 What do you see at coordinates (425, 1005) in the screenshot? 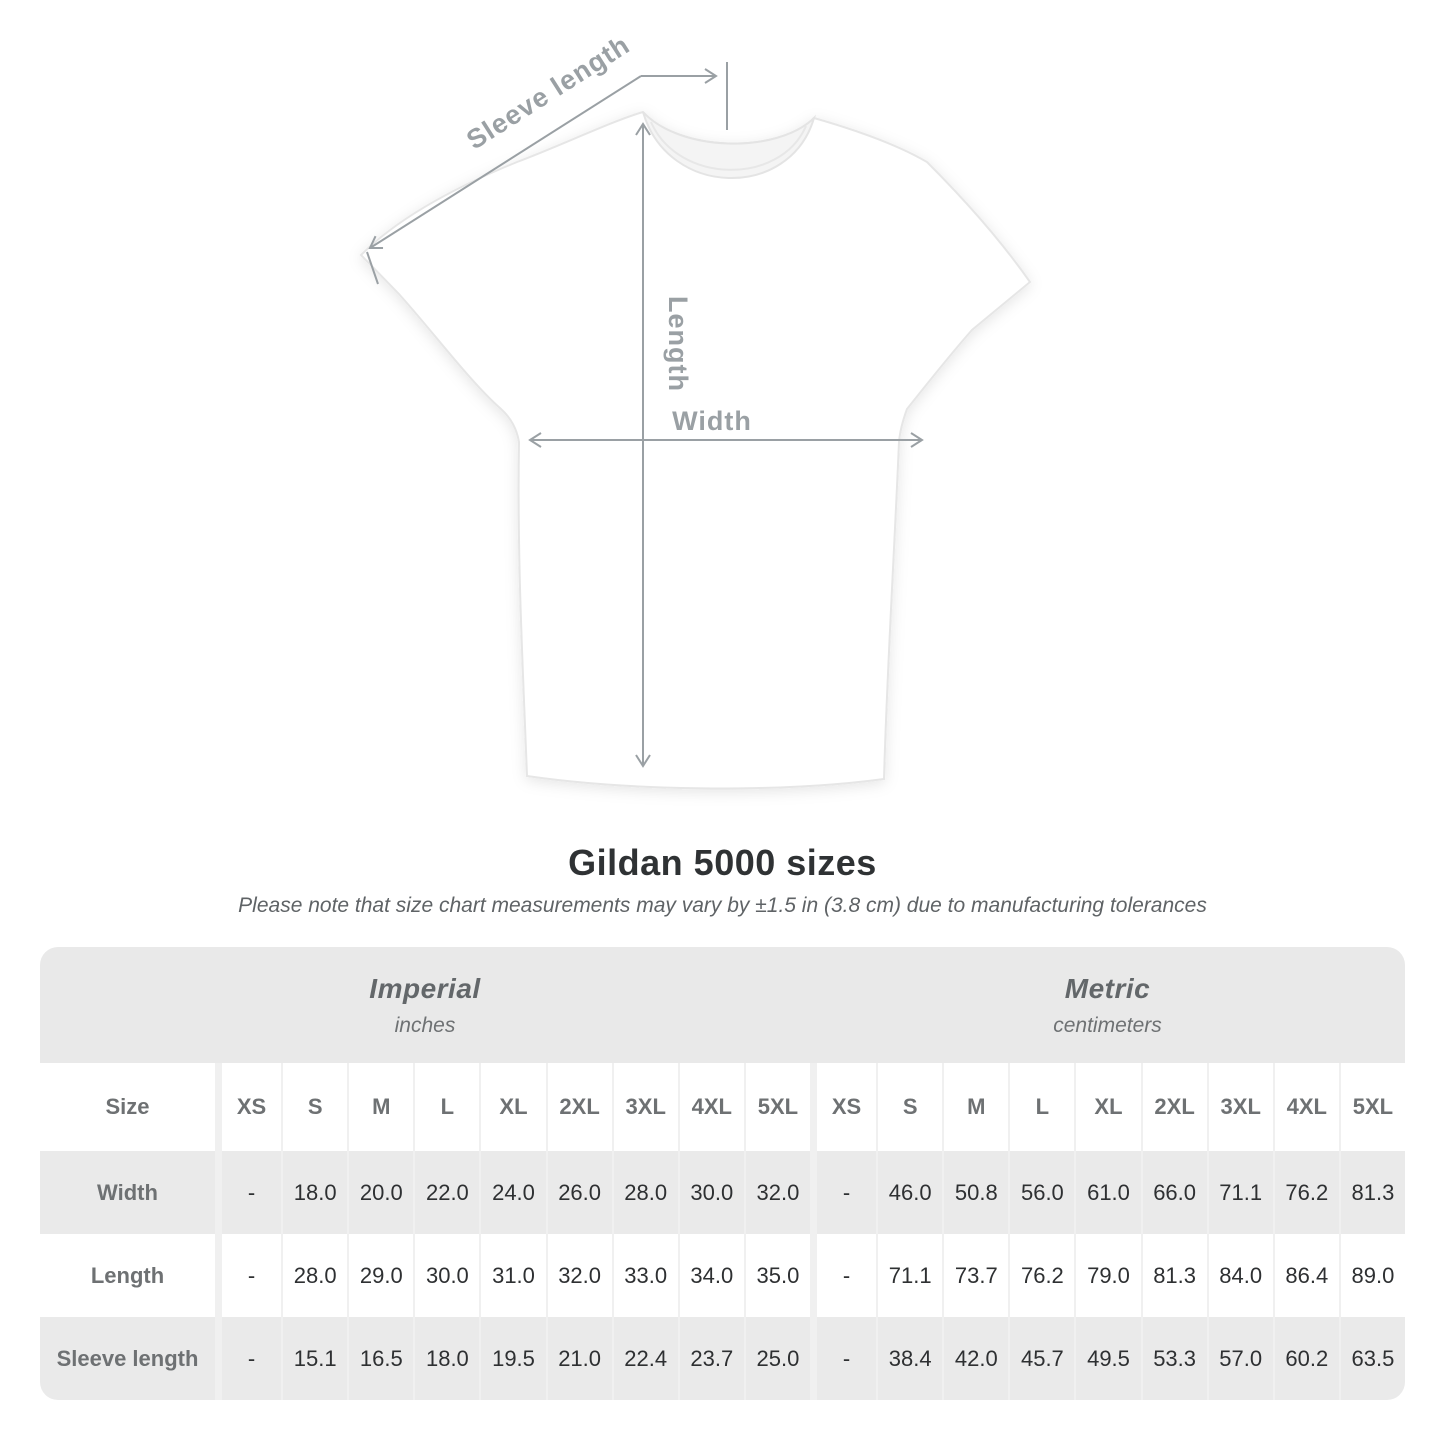
I see `imperial-group-header: Imperial inches` at bounding box center [425, 1005].